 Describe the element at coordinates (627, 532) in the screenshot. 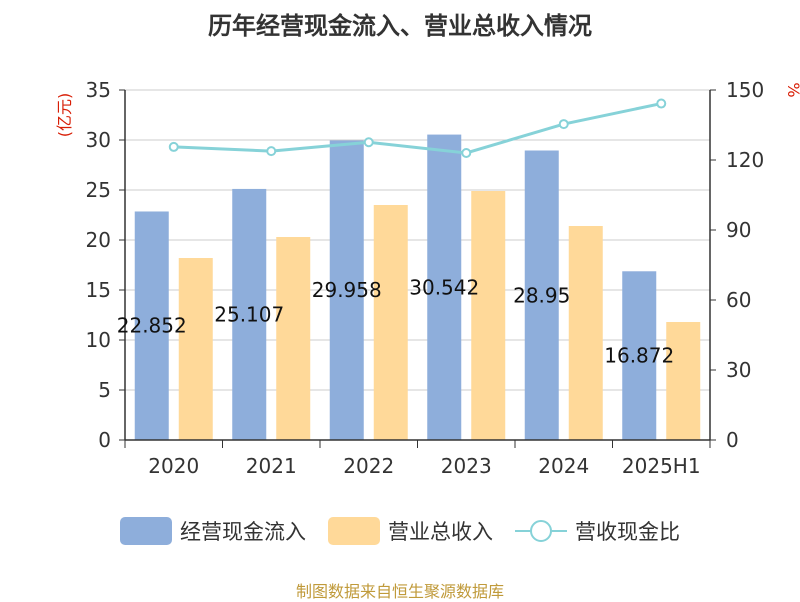

I see `legend-label-ratio: 营收现金比` at that location.